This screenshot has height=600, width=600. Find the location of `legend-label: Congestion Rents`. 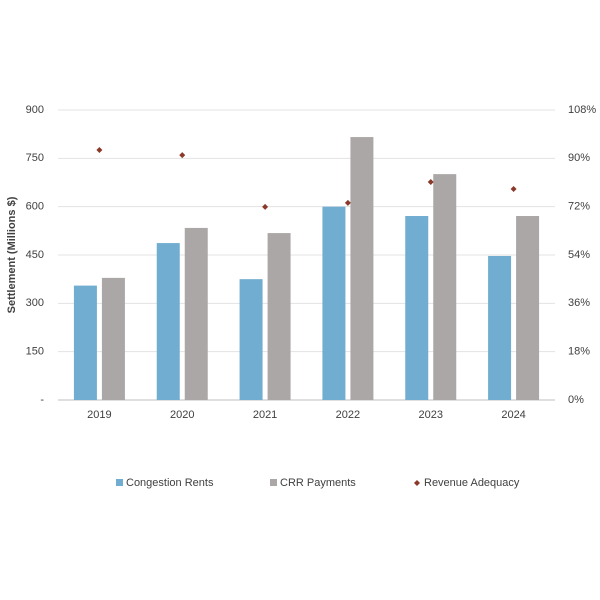

legend-label: Congestion Rents is located at coordinates (170, 483).